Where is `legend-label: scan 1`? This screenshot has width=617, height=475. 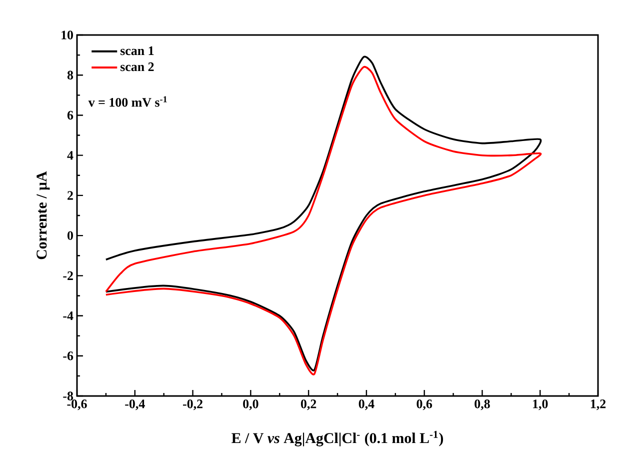
legend-label: scan 1 is located at coordinates (137, 51).